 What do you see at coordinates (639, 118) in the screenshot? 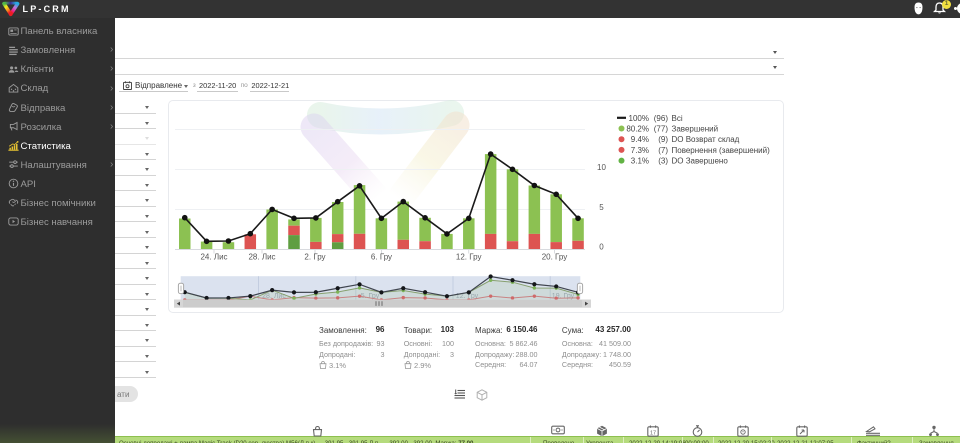
I see `svg-text: 100%` at bounding box center [639, 118].